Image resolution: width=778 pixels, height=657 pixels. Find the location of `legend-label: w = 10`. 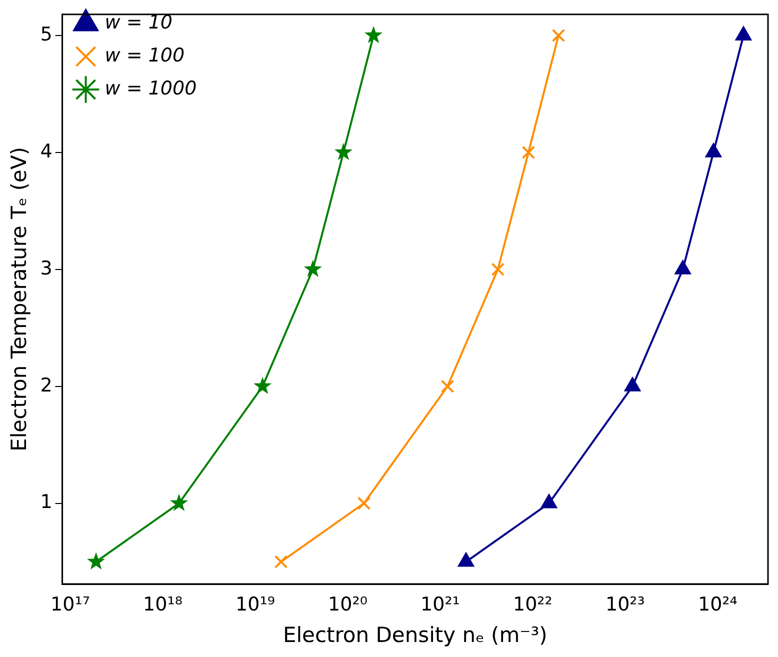

legend-label: w = 10 is located at coordinates (138, 22).